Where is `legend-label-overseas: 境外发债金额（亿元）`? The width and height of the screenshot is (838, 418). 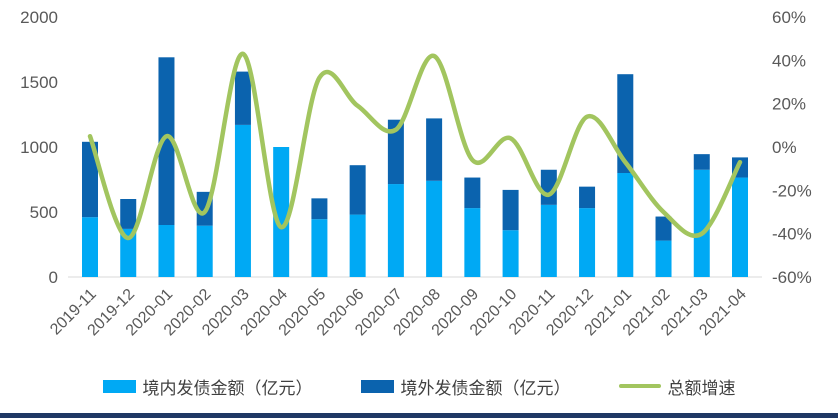
legend-label-overseas: 境外发债金额（亿元） is located at coordinates (485, 388).